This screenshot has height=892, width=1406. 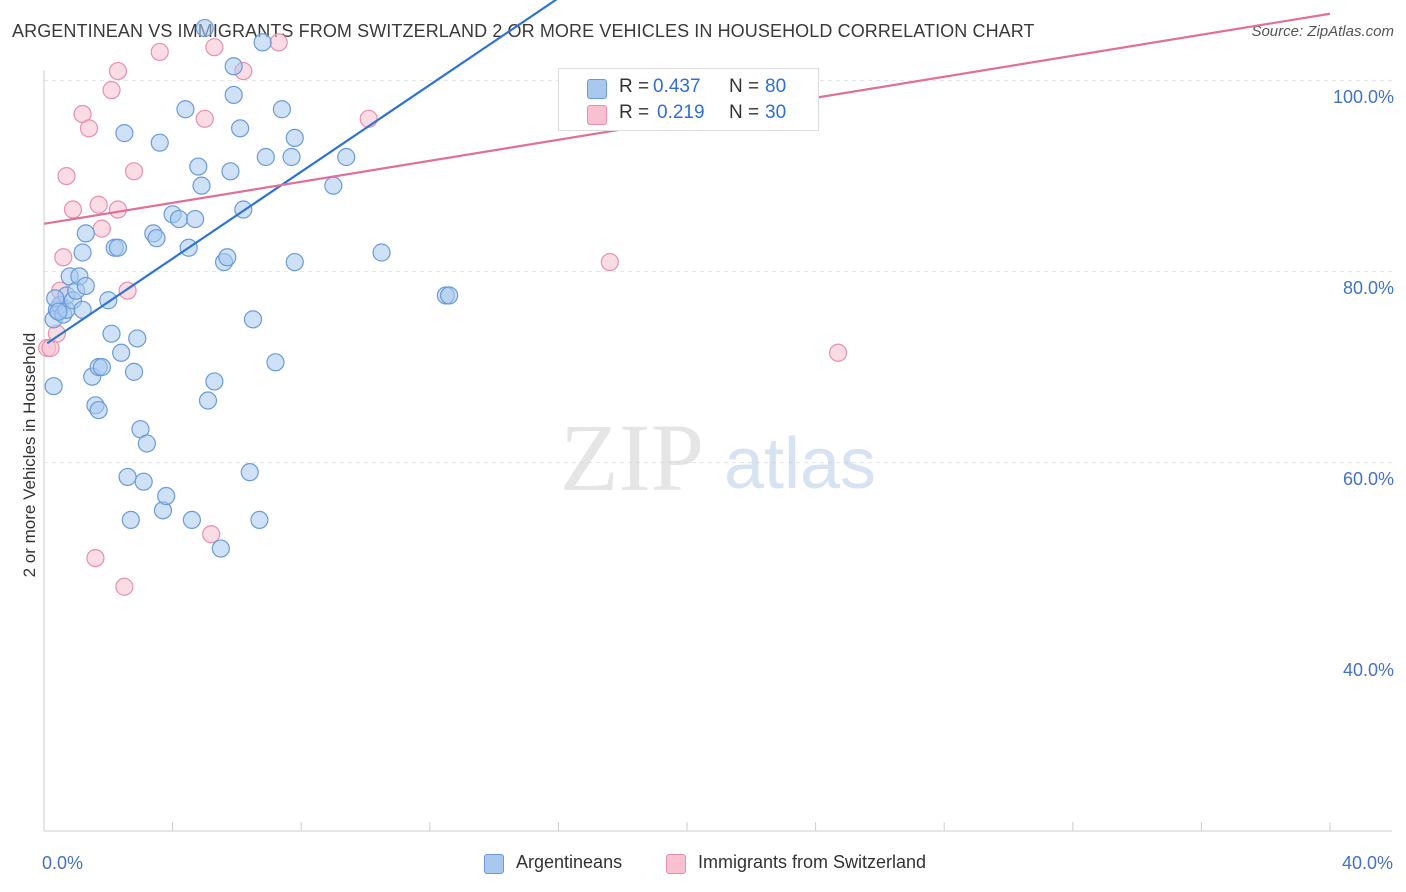 What do you see at coordinates (494, 864) in the screenshot?
I see `bottom-legend-swatch-blue` at bounding box center [494, 864].